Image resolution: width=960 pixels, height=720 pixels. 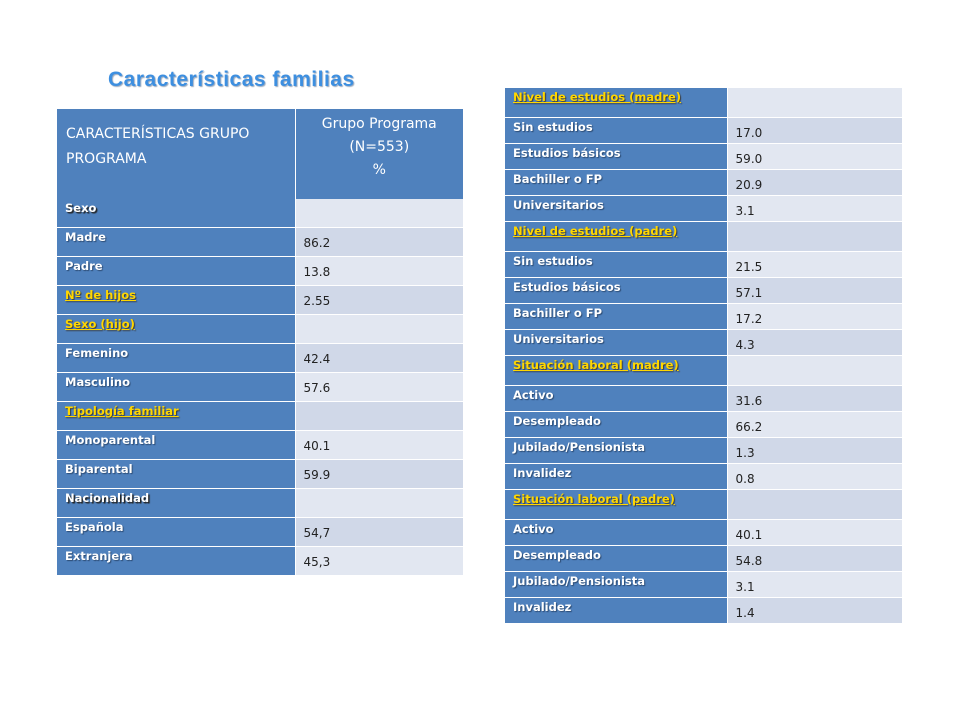 I want to click on table-row: Activo 40.1, so click(x=703, y=532).